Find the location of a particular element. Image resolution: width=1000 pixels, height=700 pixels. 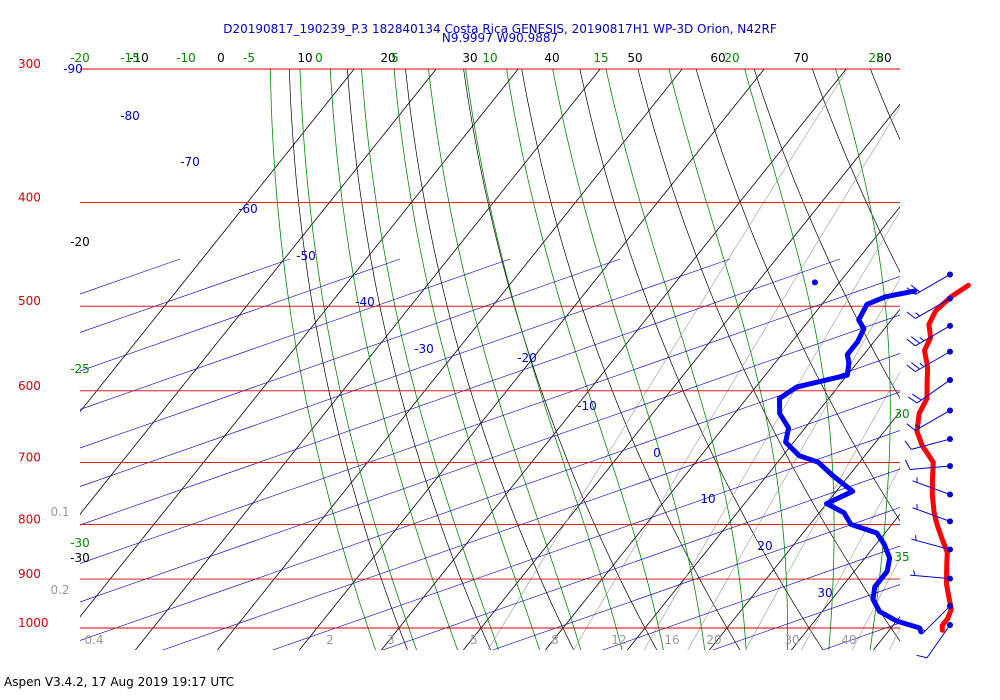

moist-adiabat-label: 35 is located at coordinates (901, 557).